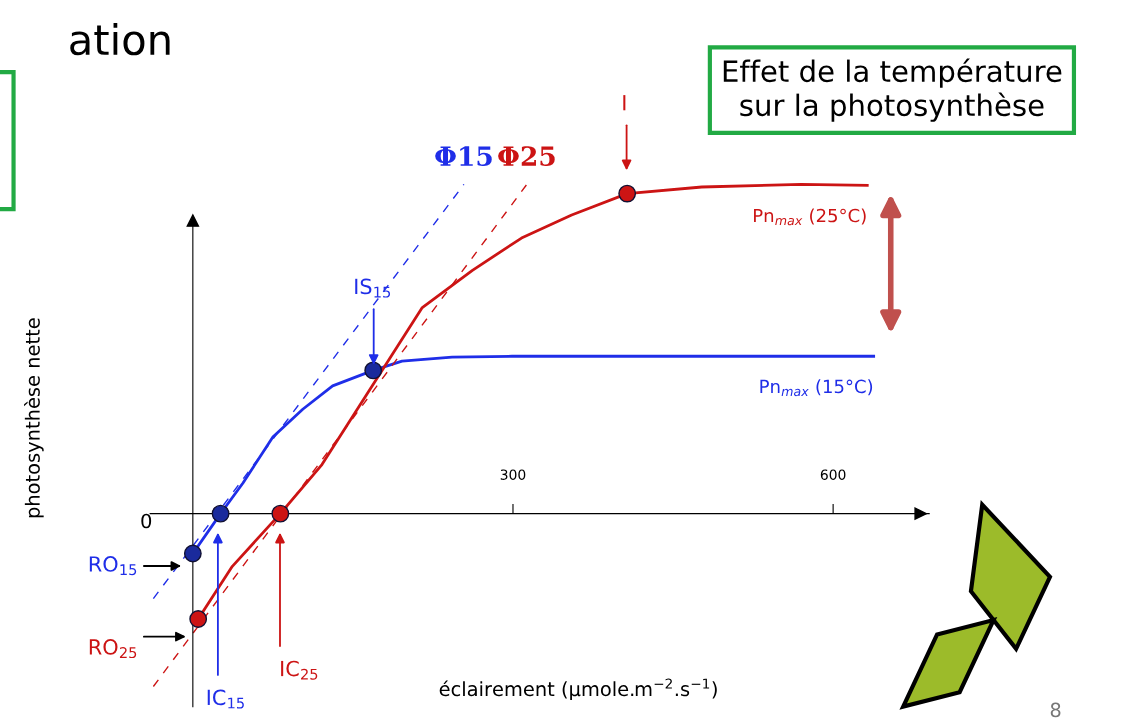 The height and width of the screenshot is (721, 1129). I want to click on text: RO$_{15}$, so click(113, 566).